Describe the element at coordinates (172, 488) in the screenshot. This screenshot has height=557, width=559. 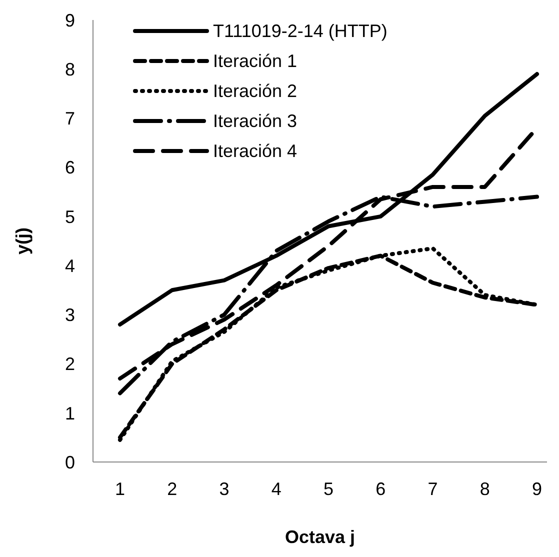
I see `x-tick-label: 2` at that location.